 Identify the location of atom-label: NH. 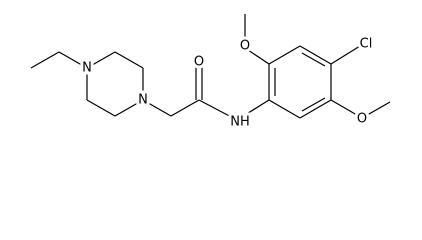
(240, 122).